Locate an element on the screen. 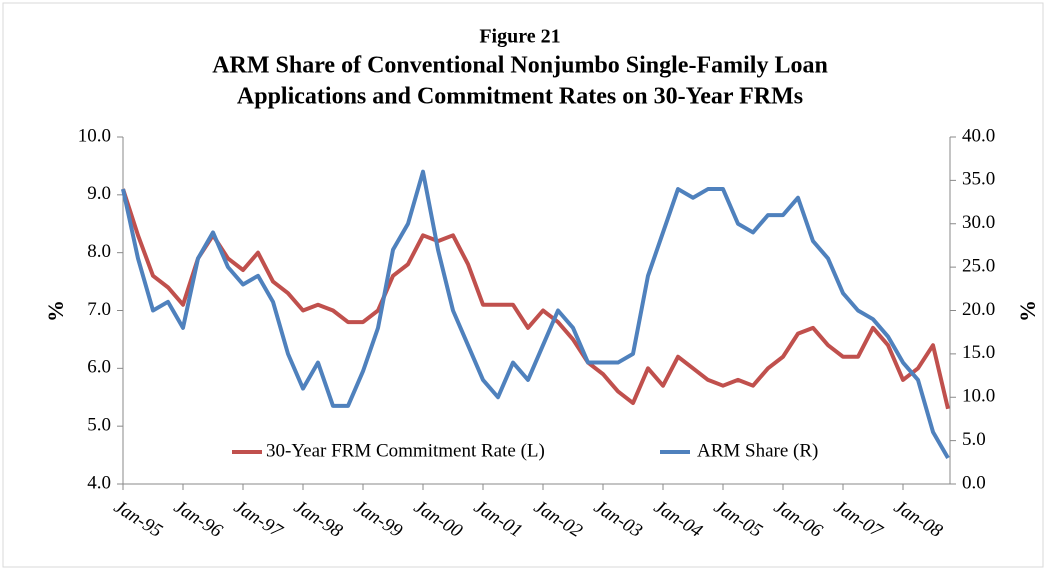 The width and height of the screenshot is (1047, 571). y2-tick-label: 30.0 is located at coordinates (978, 222).